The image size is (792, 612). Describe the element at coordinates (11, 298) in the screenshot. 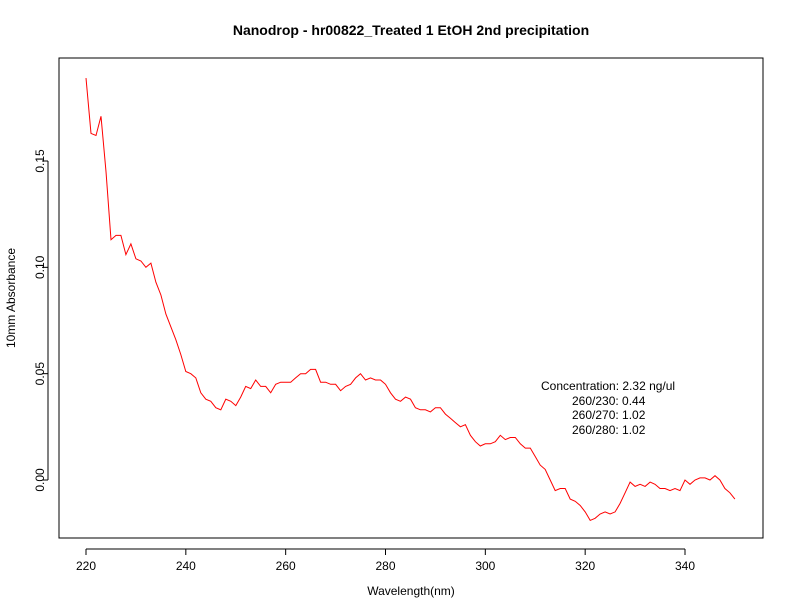

I see `y-axis-label: 10mm Absorbance` at that location.